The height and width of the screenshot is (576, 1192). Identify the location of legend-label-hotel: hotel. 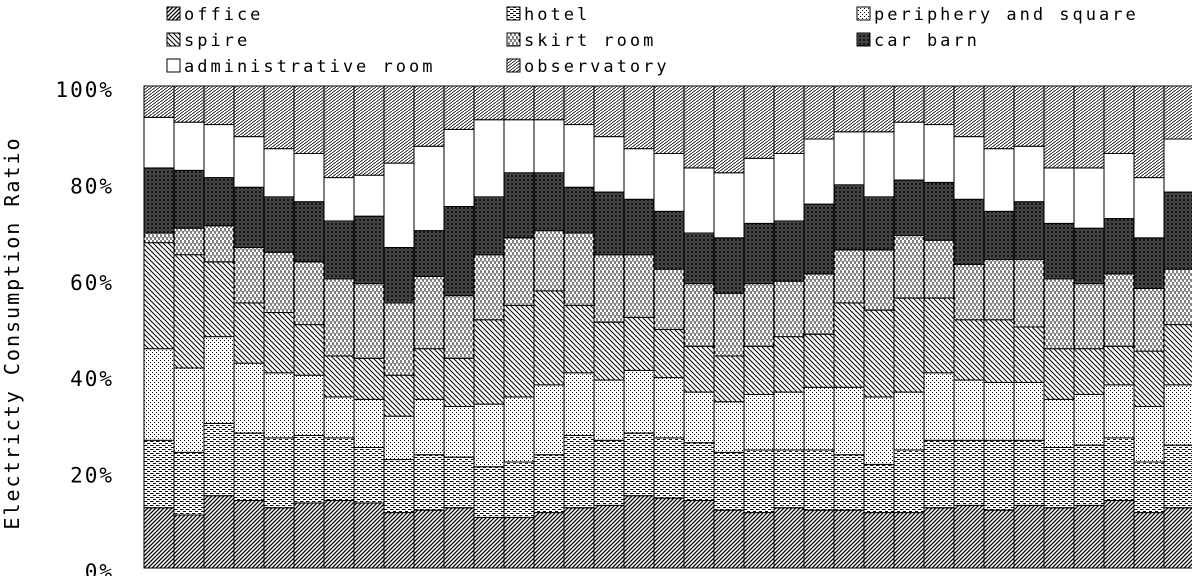
(557, 15).